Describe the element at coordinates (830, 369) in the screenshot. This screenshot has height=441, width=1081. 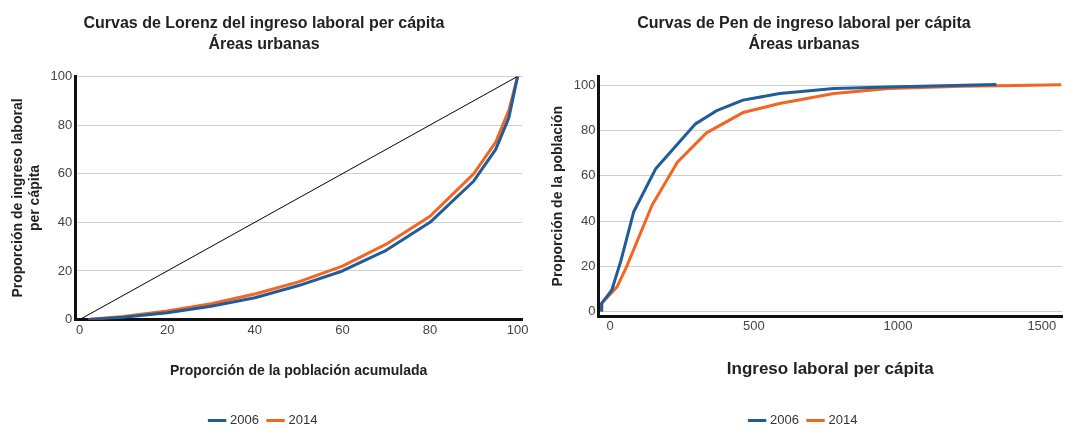
I see `x-axis-title: Ingreso laboral per cápita` at that location.